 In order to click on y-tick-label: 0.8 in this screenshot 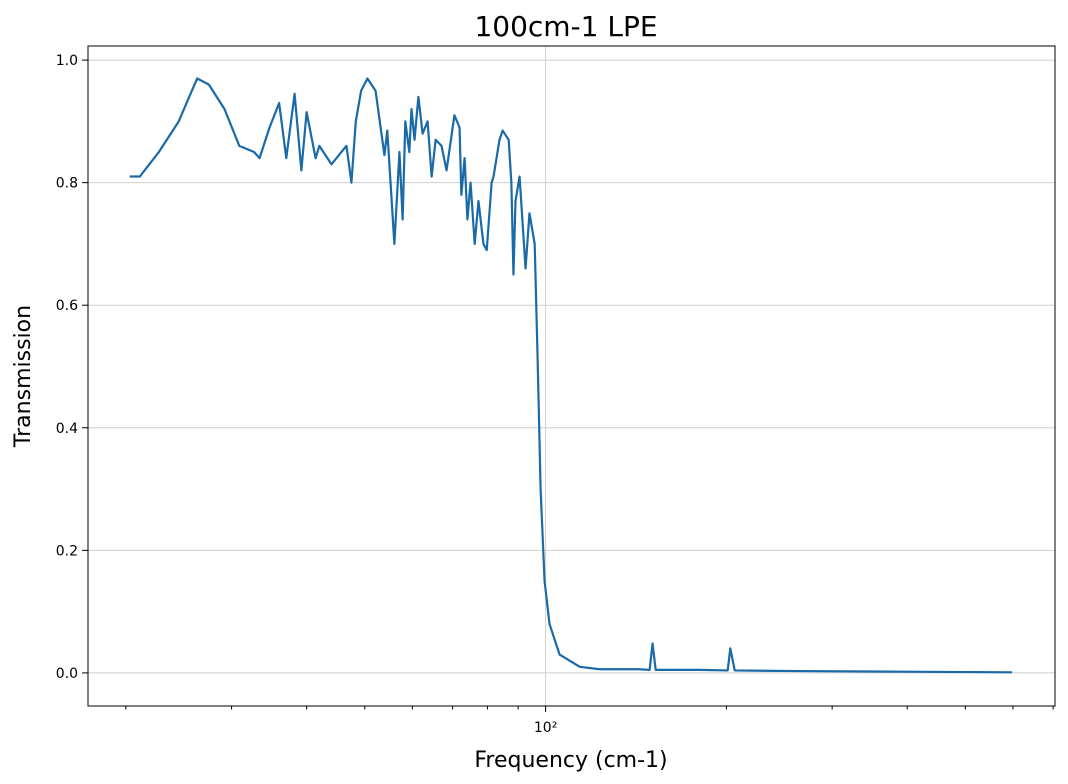, I will do `click(67, 184)`.